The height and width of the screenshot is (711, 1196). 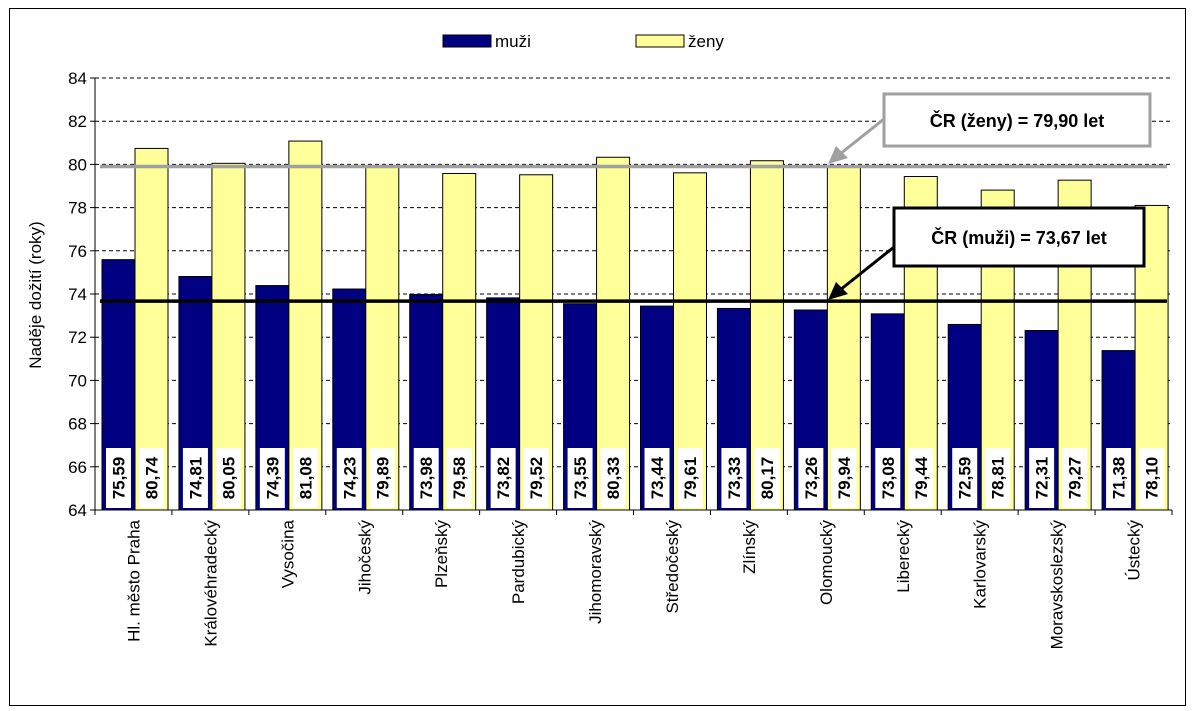 What do you see at coordinates (838, 155) in the screenshot?
I see `callout-arrowhead-zeny` at bounding box center [838, 155].